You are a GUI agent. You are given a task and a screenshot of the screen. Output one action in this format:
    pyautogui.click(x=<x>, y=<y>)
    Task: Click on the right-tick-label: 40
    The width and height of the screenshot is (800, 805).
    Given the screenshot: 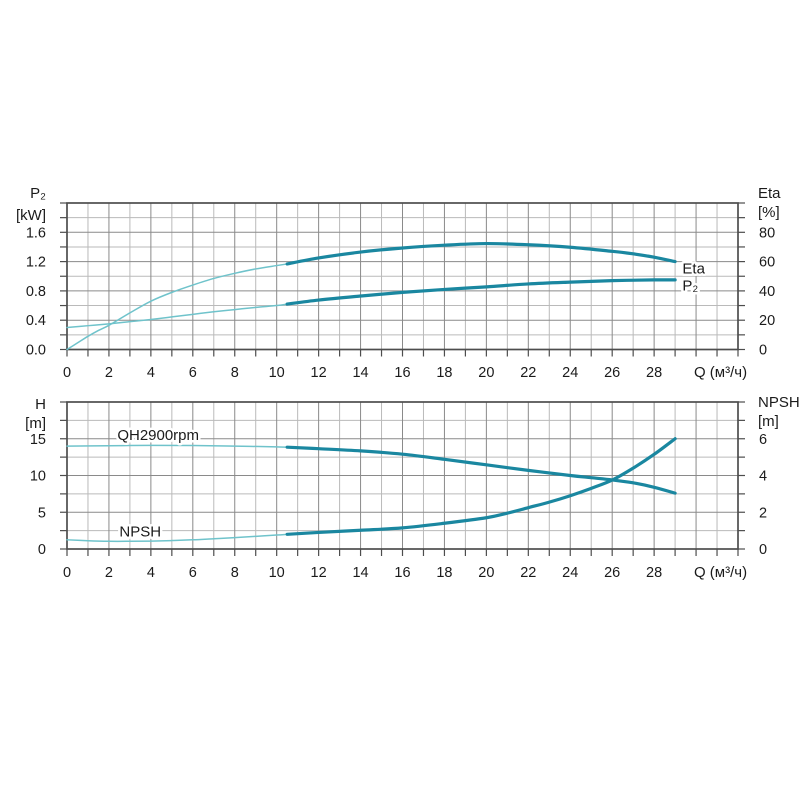 What is the action you would take?
    pyautogui.click(x=767, y=292)
    